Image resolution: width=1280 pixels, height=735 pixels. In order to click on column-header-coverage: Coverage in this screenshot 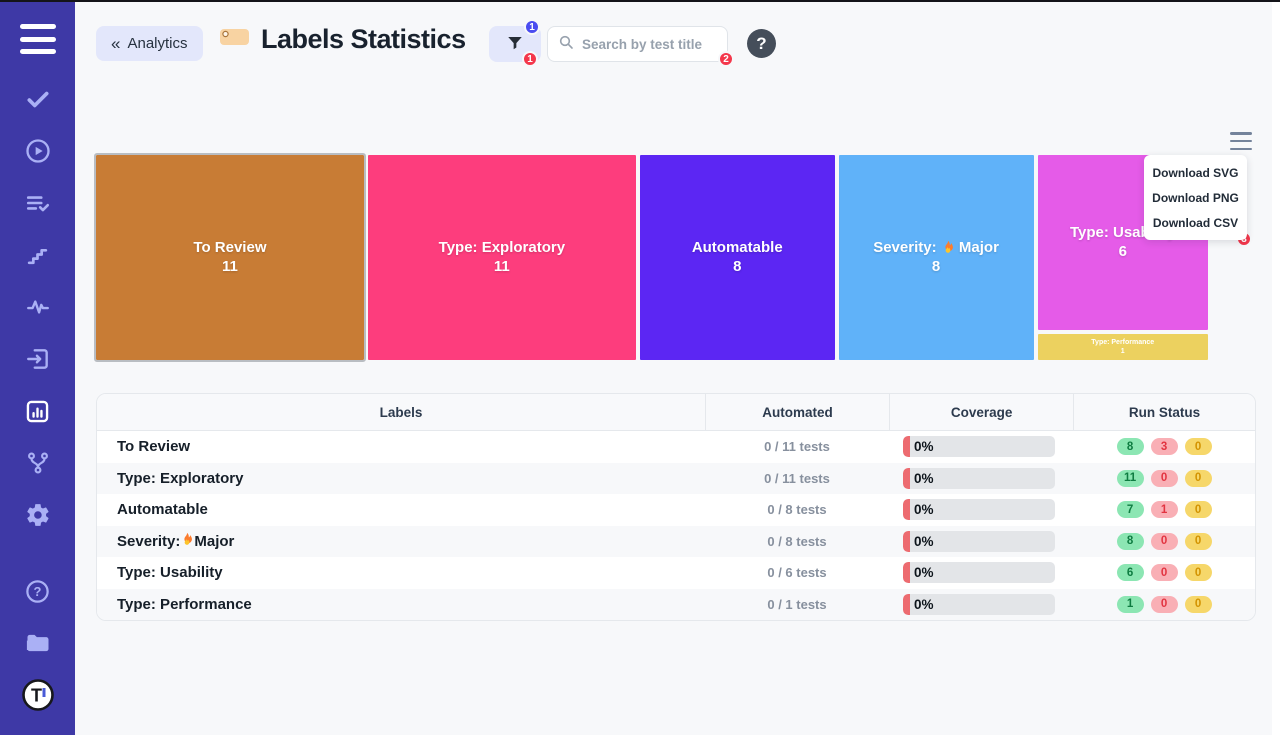, I will do `click(981, 412)`.